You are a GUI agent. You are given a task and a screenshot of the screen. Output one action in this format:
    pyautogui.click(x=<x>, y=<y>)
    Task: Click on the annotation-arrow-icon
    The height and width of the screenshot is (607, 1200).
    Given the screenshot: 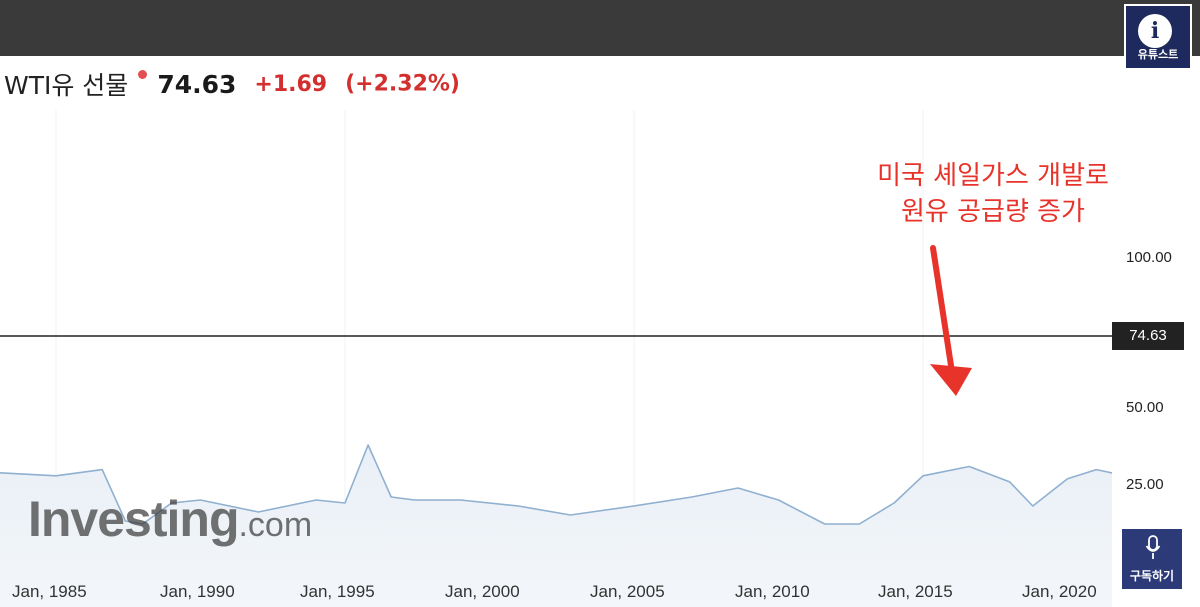 What is the action you would take?
    pyautogui.click(x=951, y=320)
    